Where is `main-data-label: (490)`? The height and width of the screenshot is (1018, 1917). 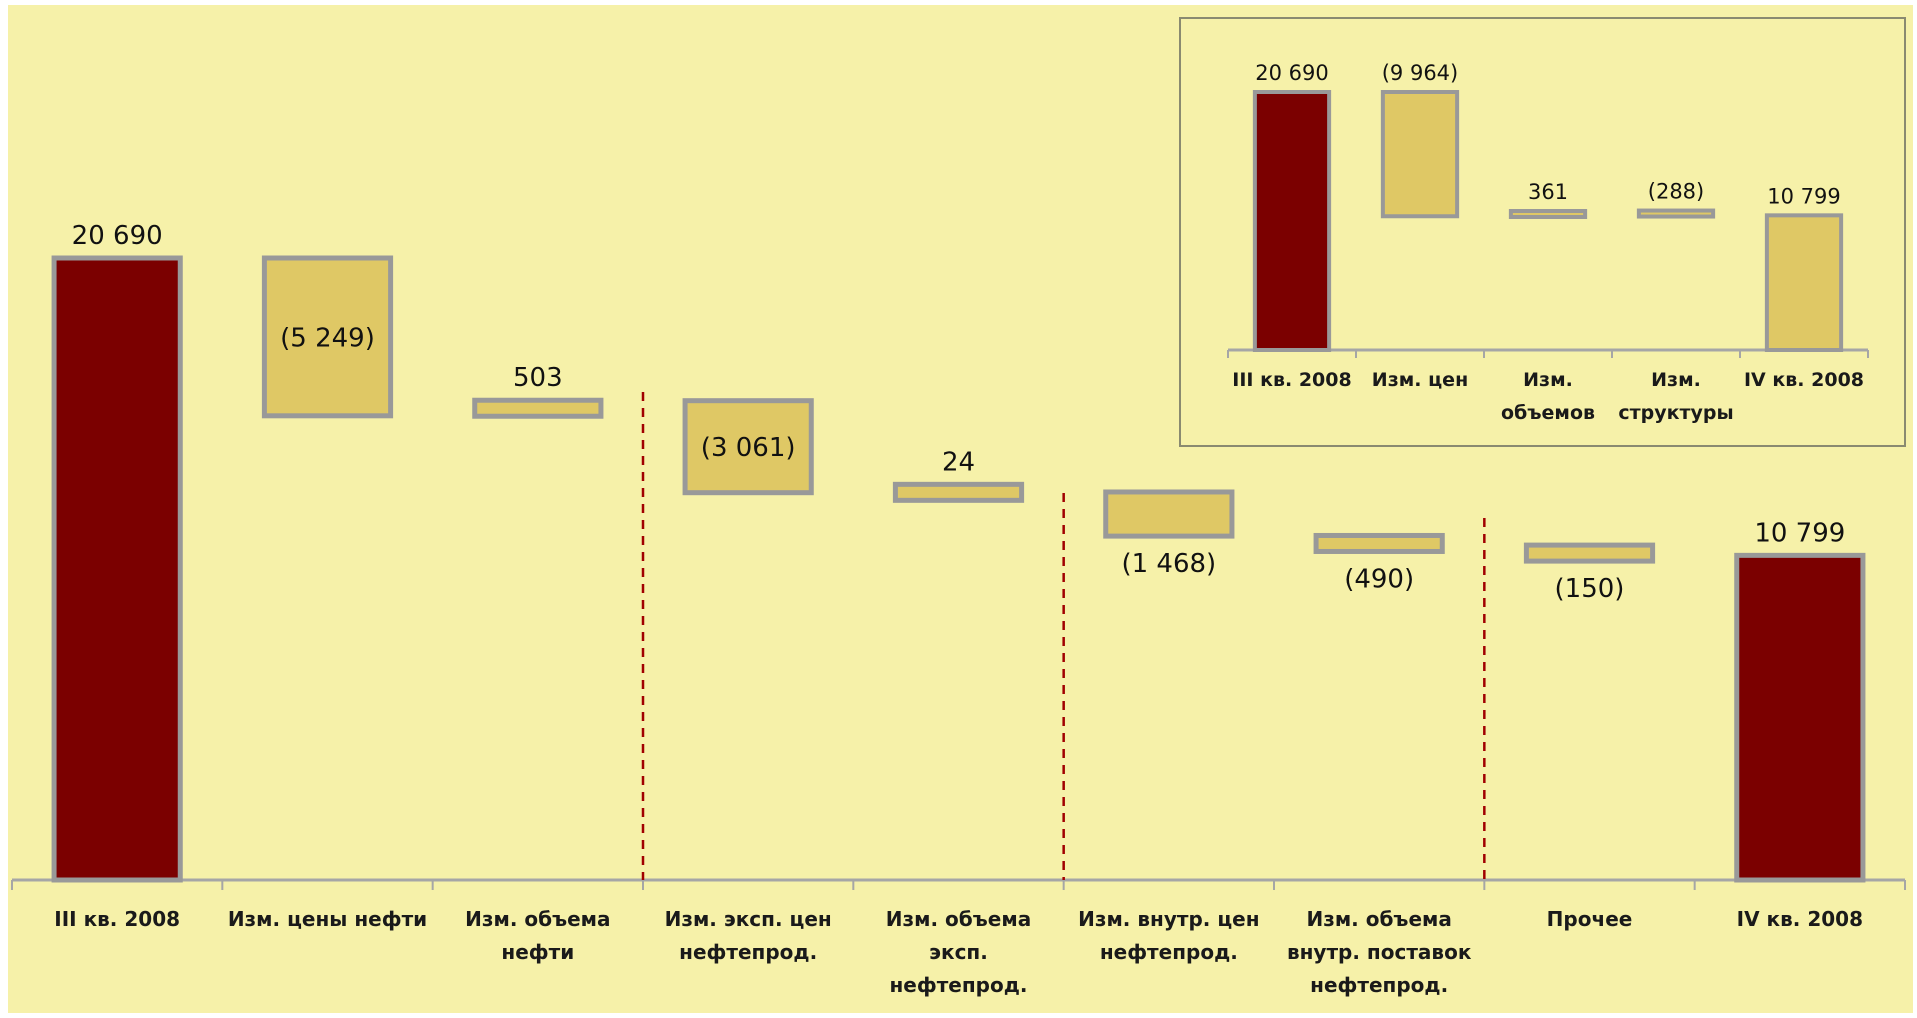
main-data-label: (490) is located at coordinates (1379, 580).